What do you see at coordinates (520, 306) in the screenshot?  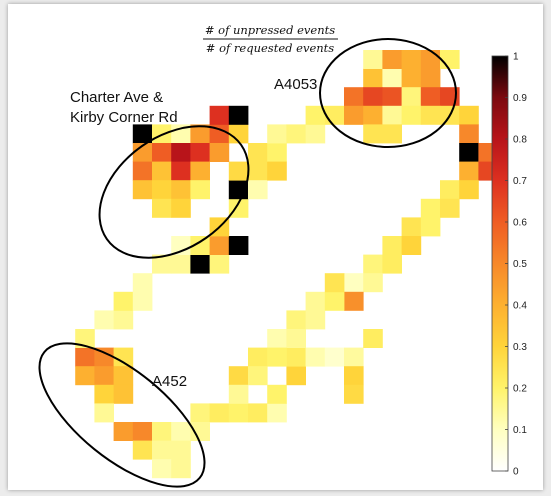 I see `colorbar-tick-label: 0.4` at bounding box center [520, 306].